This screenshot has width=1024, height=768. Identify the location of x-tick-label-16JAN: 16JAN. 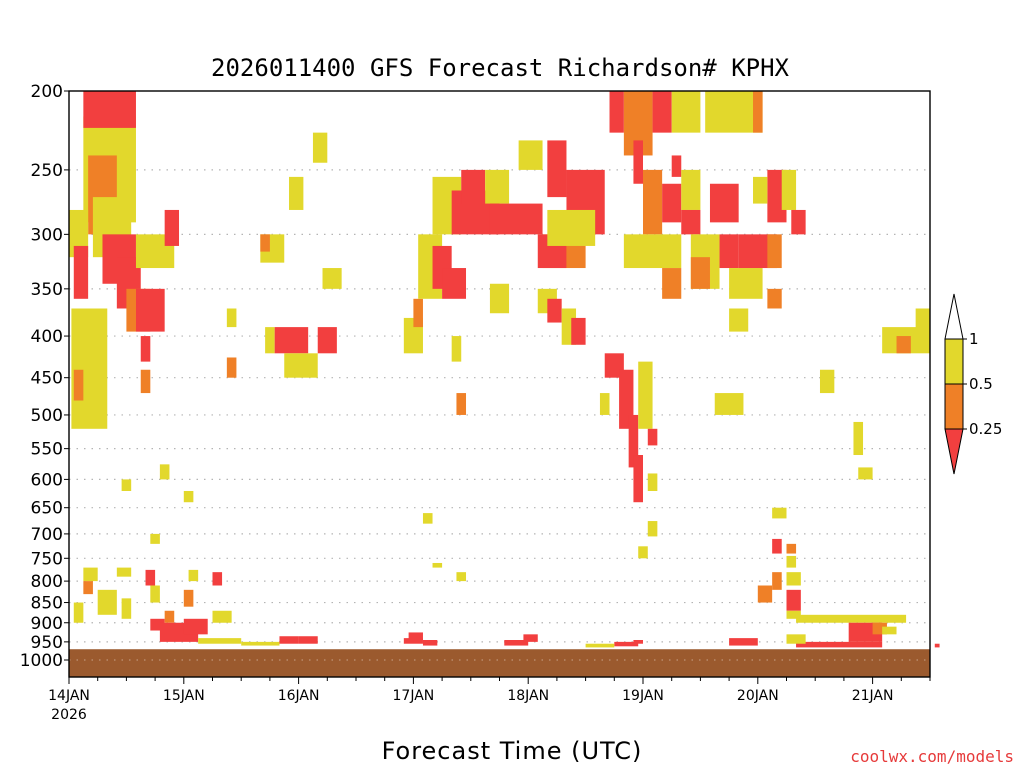
(299, 696).